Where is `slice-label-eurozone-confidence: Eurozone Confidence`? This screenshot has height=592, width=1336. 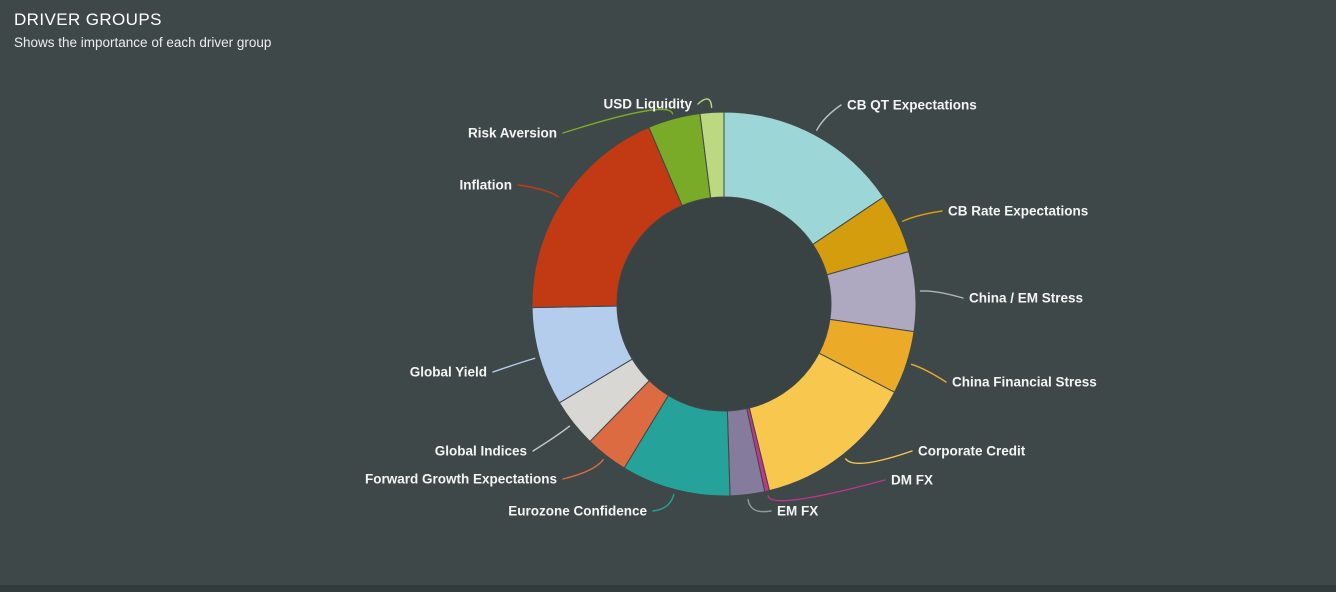 slice-label-eurozone-confidence: Eurozone Confidence is located at coordinates (577, 511).